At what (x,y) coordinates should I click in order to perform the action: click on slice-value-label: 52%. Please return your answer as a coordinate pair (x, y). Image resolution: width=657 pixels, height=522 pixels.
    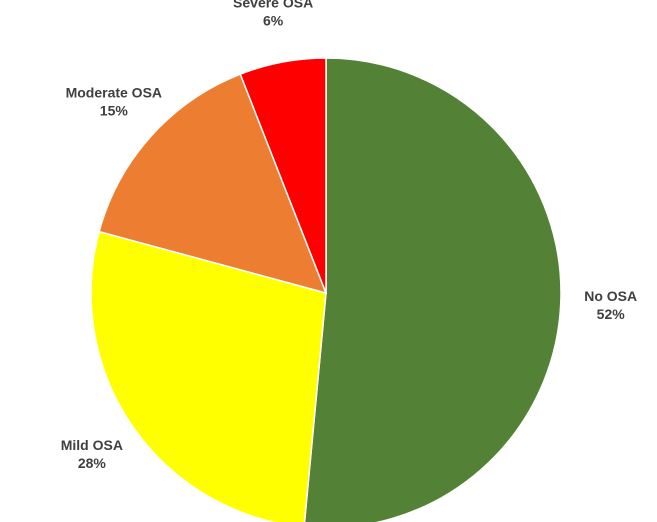
    Looking at the image, I should click on (611, 314).